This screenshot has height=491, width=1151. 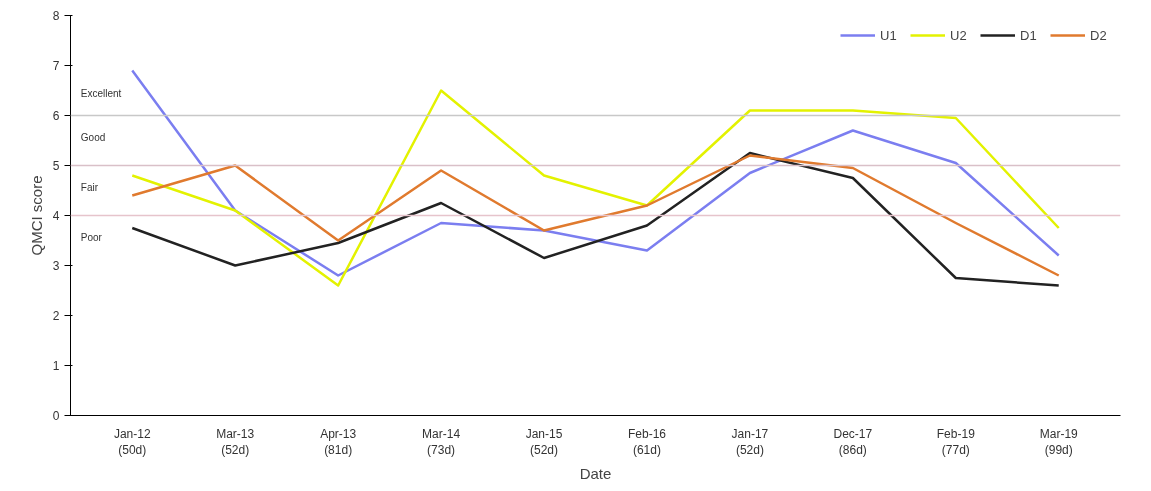 I want to click on y-tick-label: 0, so click(x=56, y=416).